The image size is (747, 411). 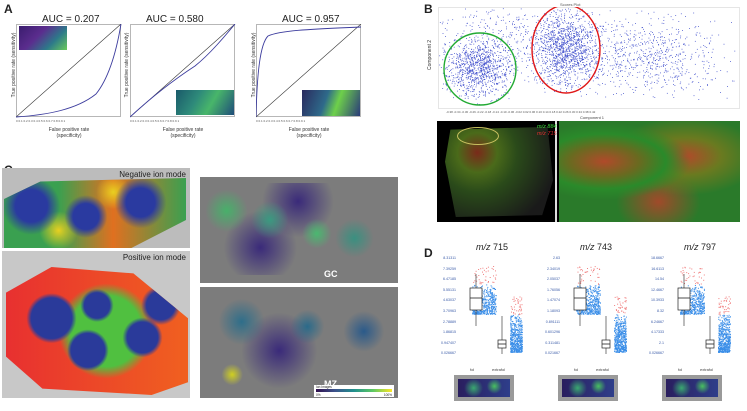 What do you see at coordinates (298, 341) in the screenshot?
I see `mz-tissue` at bounding box center [298, 341].